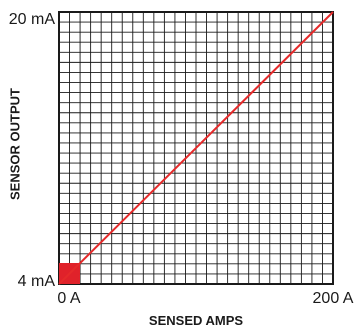  I want to click on y-tick-label-min: 4 mA, so click(37, 281).